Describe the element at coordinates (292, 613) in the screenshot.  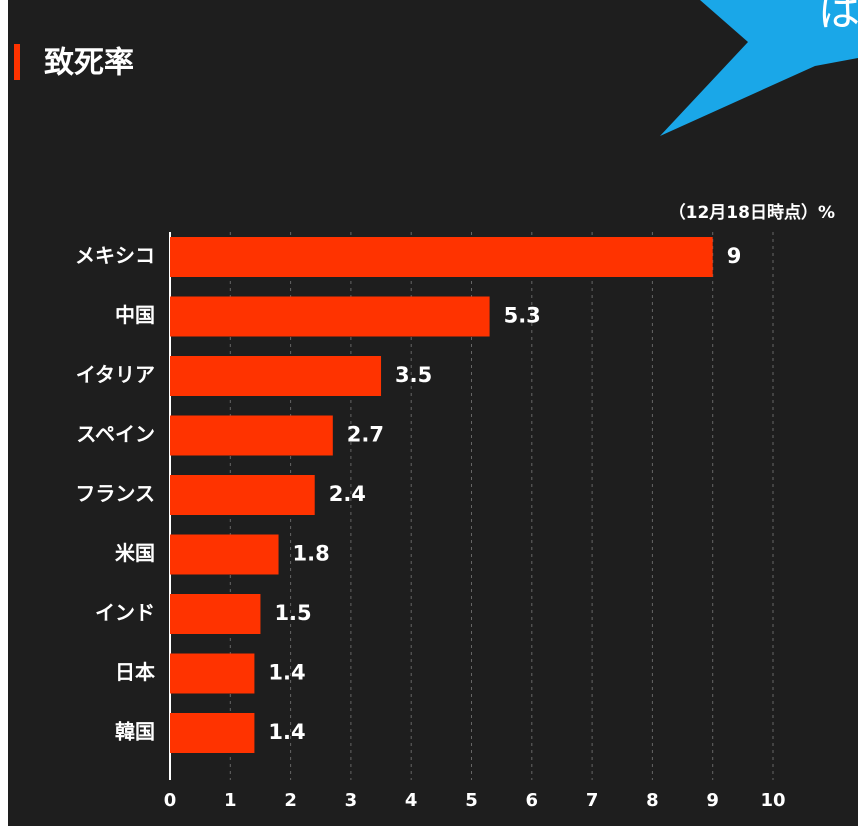
I see `data-label: 1.5` at that location.